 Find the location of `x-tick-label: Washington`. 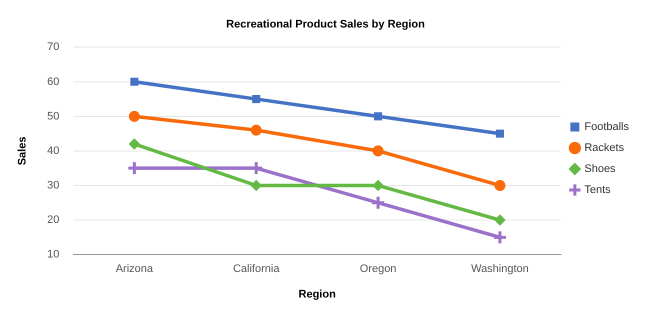

x-tick-label: Washington is located at coordinates (500, 269).